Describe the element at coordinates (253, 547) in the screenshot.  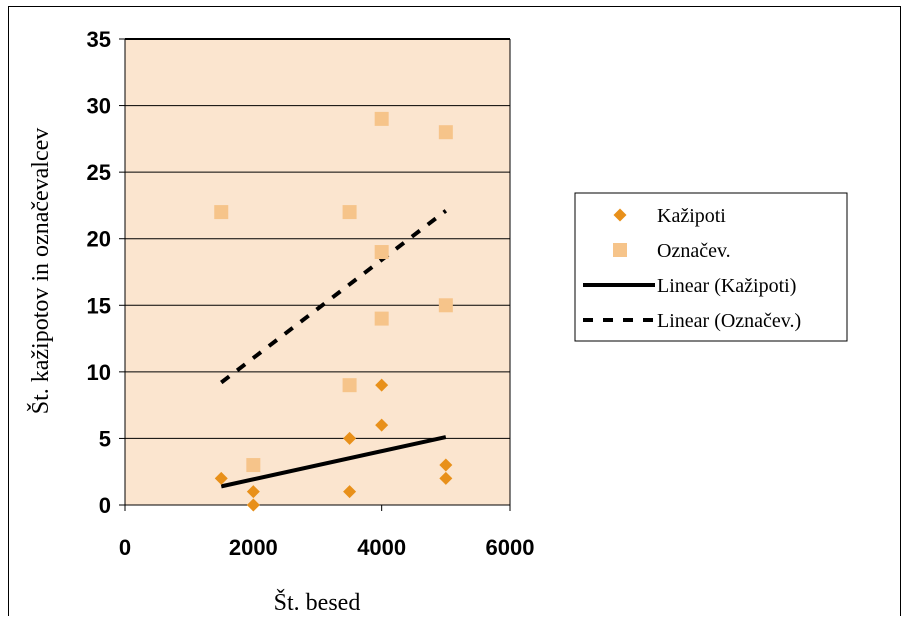
I see `x-tick-label: 2000` at that location.